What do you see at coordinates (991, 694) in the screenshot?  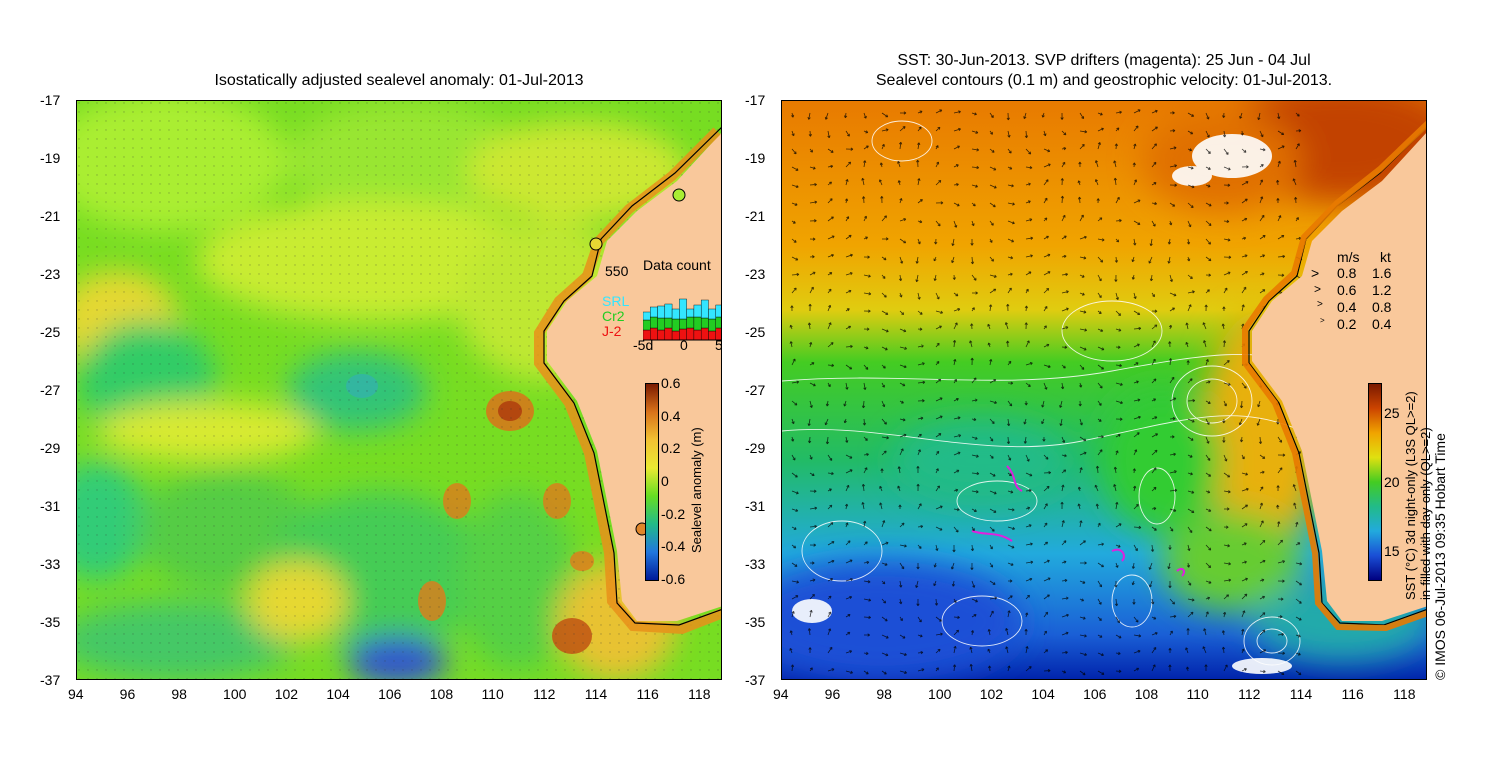 I see `right-xtick-label: 102` at bounding box center [991, 694].